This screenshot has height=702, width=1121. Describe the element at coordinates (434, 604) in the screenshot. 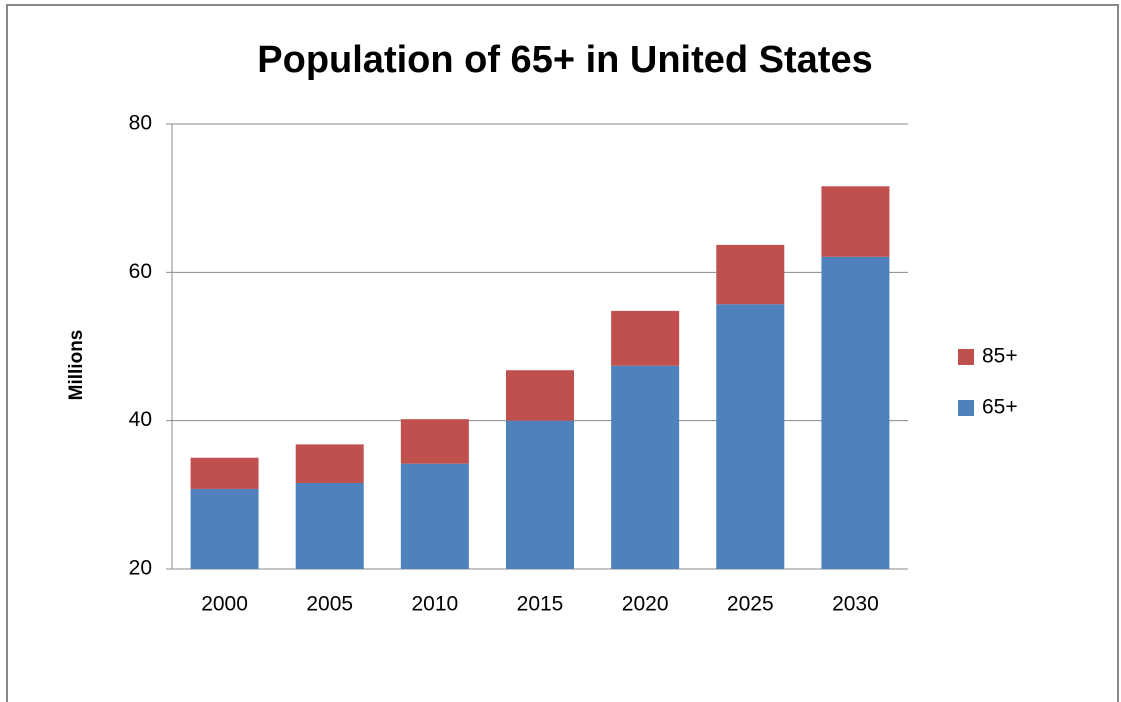

I see `x-tick-label: 2010` at that location.